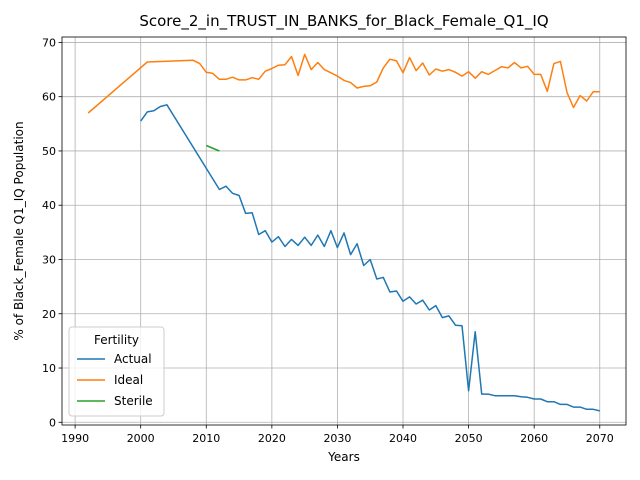 This screenshot has height=480, width=640. Describe the element at coordinates (337, 438) in the screenshot. I see `x-tick-label: 2030` at that location.